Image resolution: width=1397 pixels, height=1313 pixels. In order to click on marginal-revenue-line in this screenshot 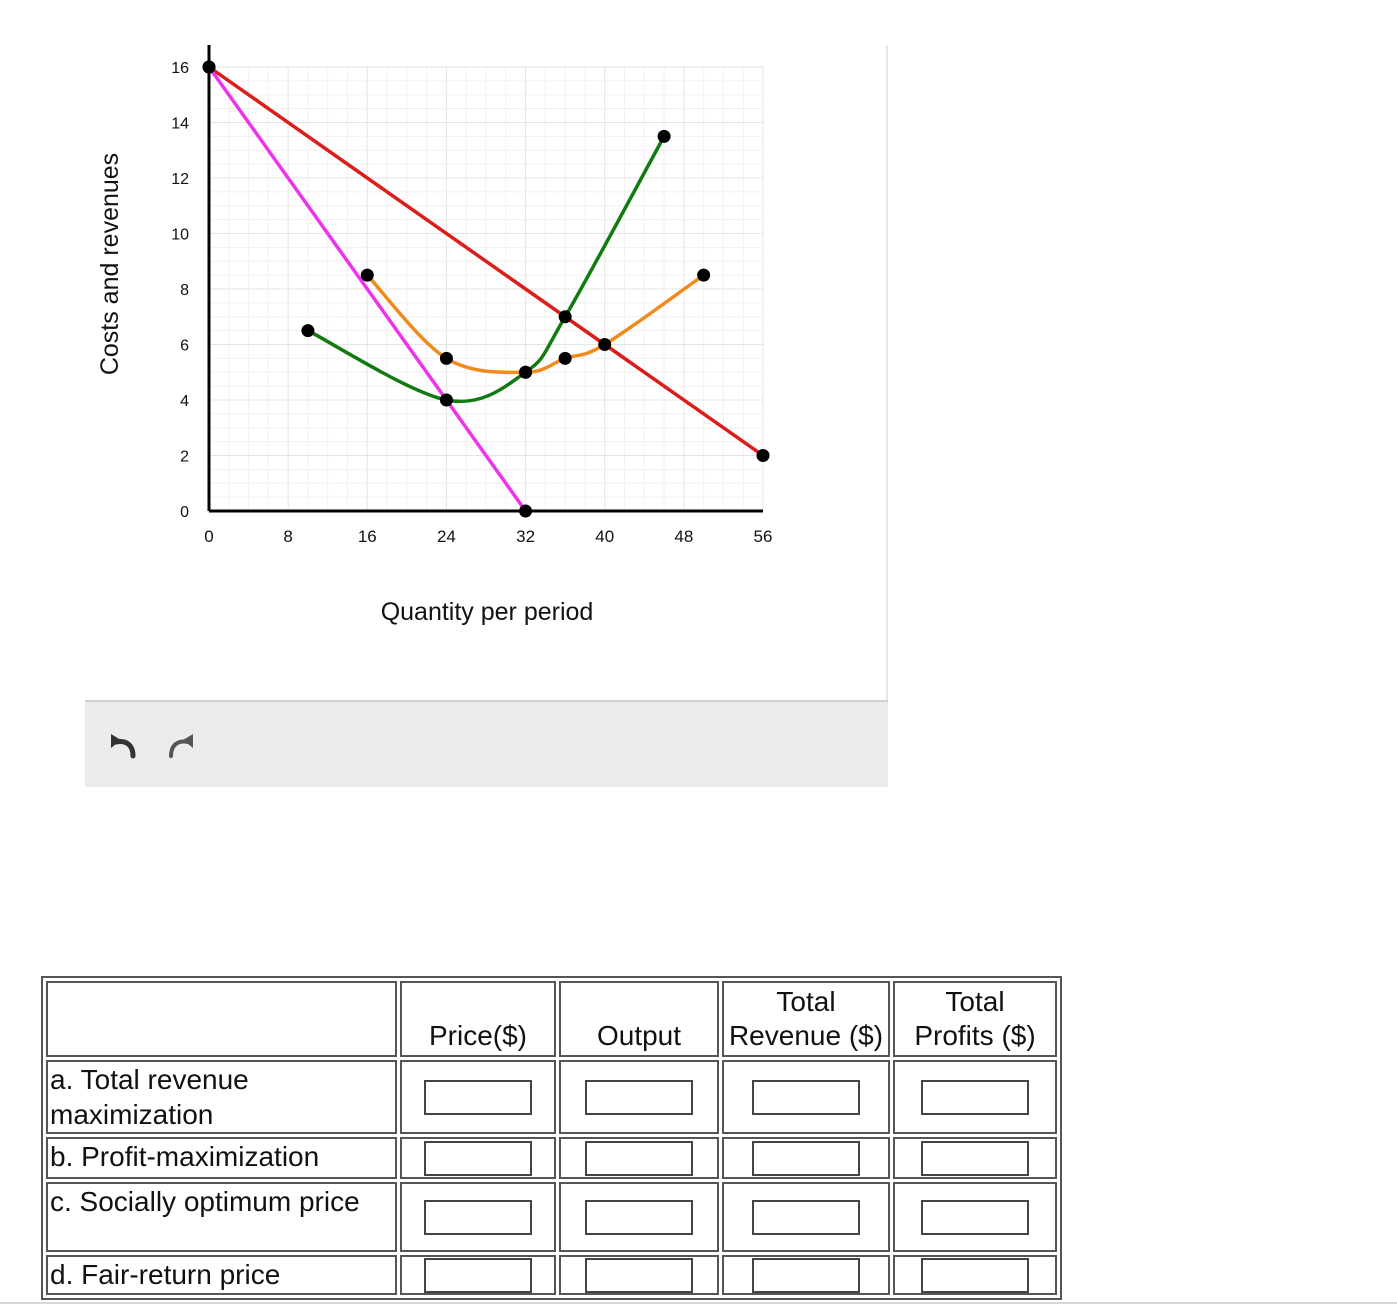, I will do `click(367, 289)`.